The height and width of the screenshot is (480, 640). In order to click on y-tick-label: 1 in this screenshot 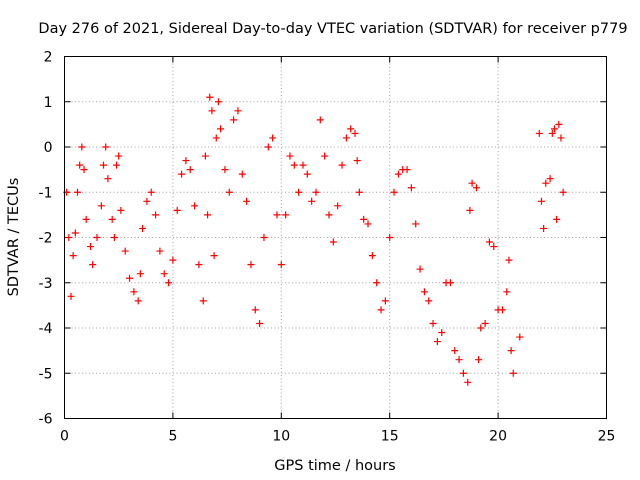, I will do `click(48, 103)`.